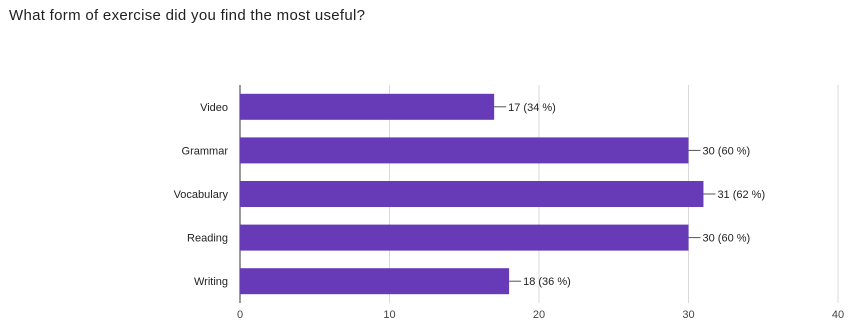 Image resolution: width=853 pixels, height=323 pixels. What do you see at coordinates (207, 239) in the screenshot?
I see `category-label: Reading` at bounding box center [207, 239].